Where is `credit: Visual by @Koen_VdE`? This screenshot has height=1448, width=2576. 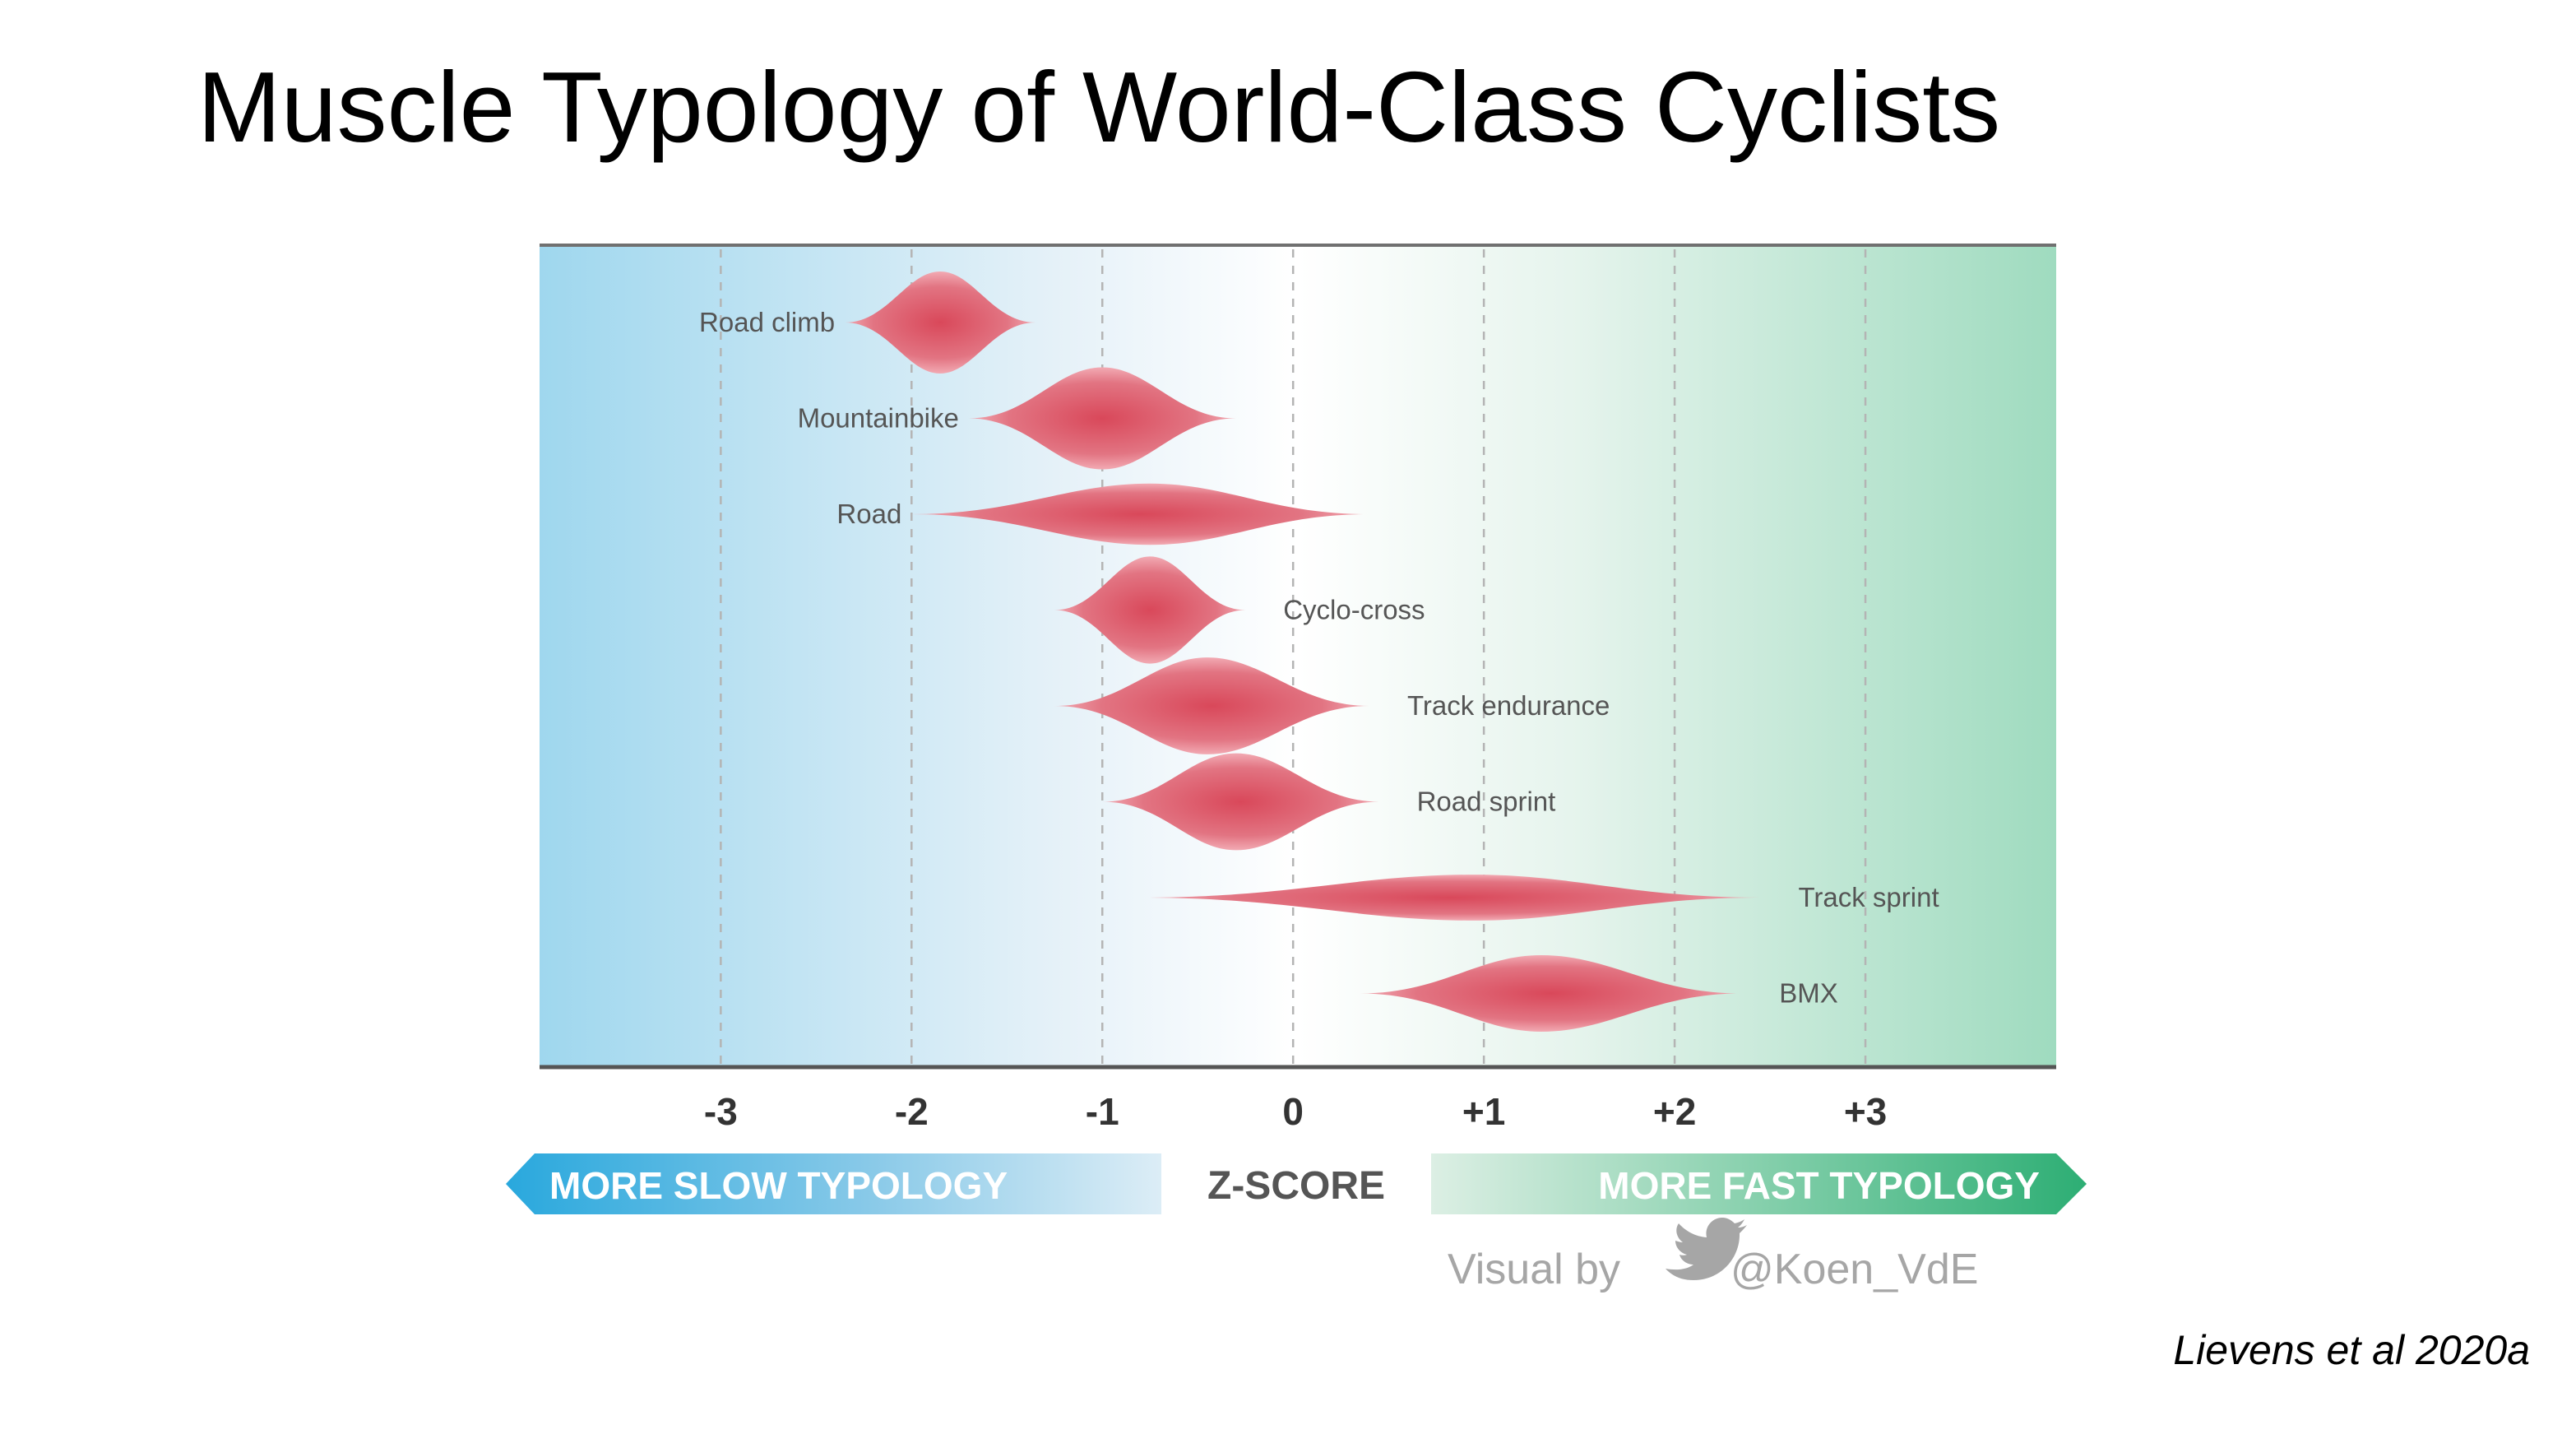 credit: Visual by @Koen_VdE is located at coordinates (1713, 1255).